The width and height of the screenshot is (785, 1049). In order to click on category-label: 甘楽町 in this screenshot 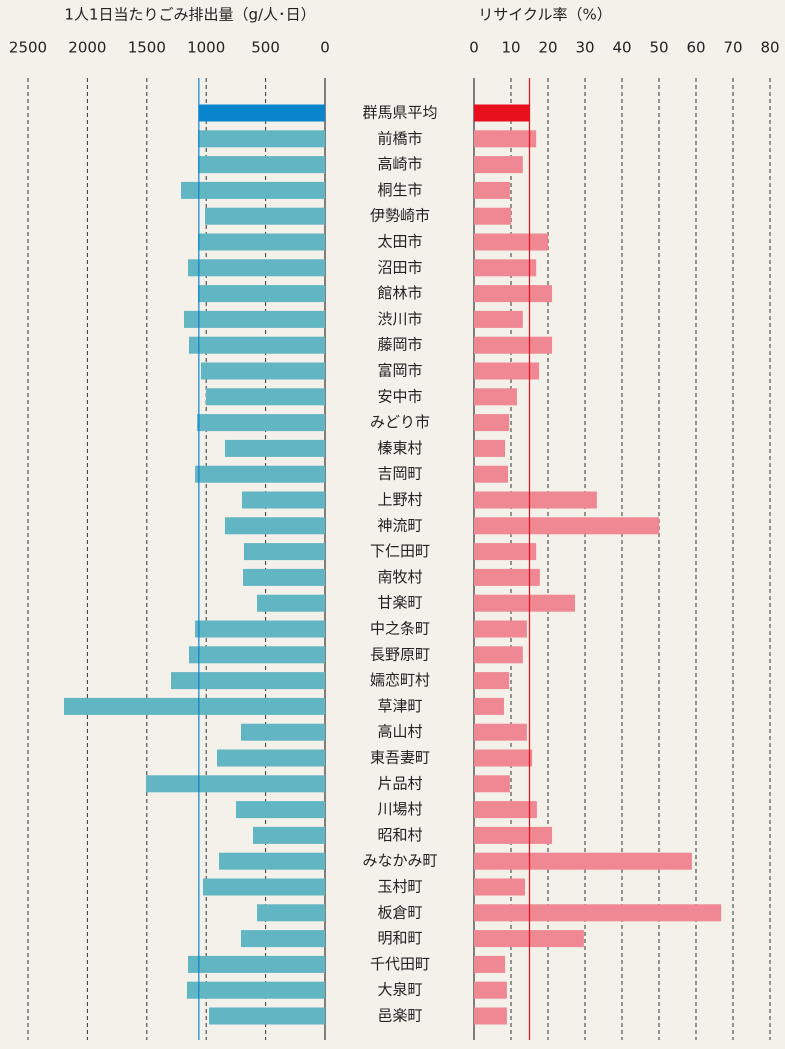, I will do `click(399, 603)`.